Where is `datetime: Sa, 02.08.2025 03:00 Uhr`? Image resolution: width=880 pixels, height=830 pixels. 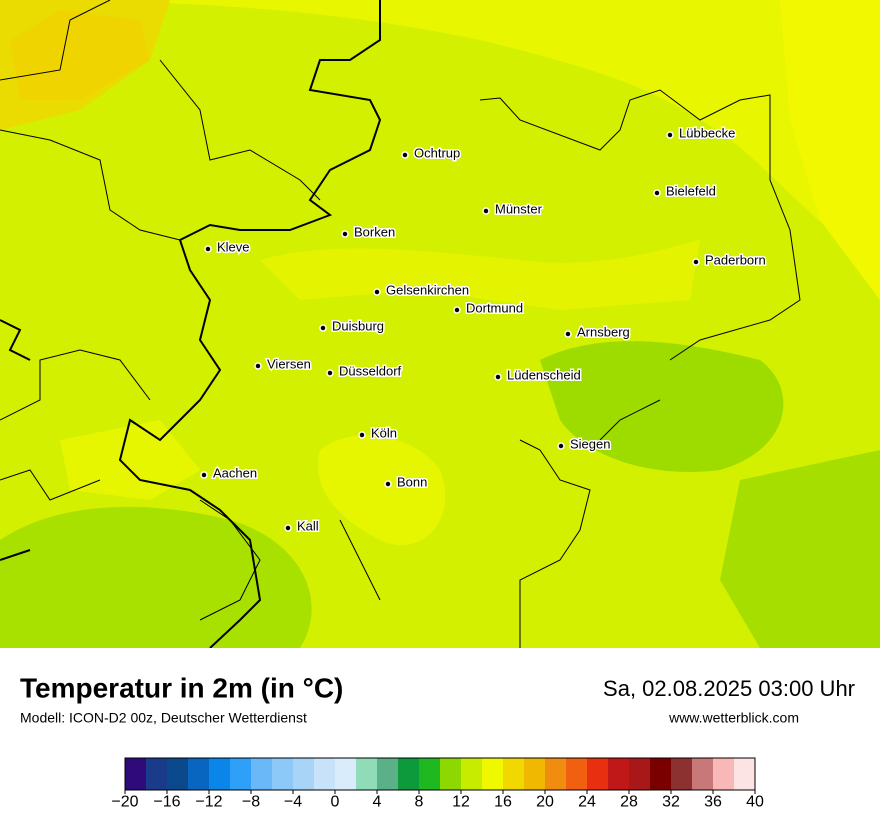
datetime: Sa, 02.08.2025 03:00 Uhr is located at coordinates (729, 688).